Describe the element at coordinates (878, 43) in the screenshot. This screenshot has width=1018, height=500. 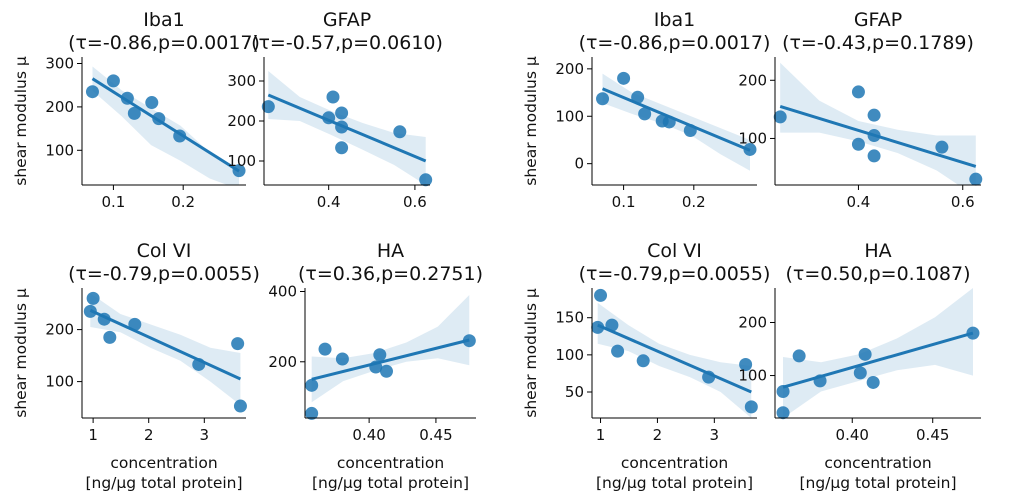
I see `chart-stats: (τ=-0.43,p=0.1789)` at that location.